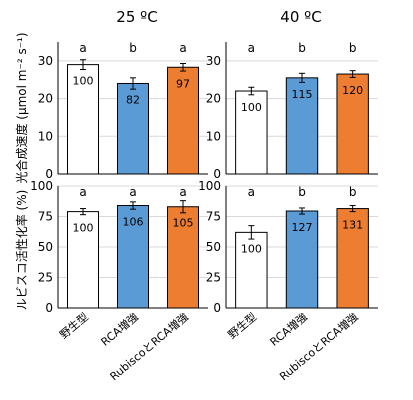 This screenshot has width=413, height=400. I want to click on chart-panel-2: 0 10 20 30 100 a 115 b 120 b, so click(292, 111).